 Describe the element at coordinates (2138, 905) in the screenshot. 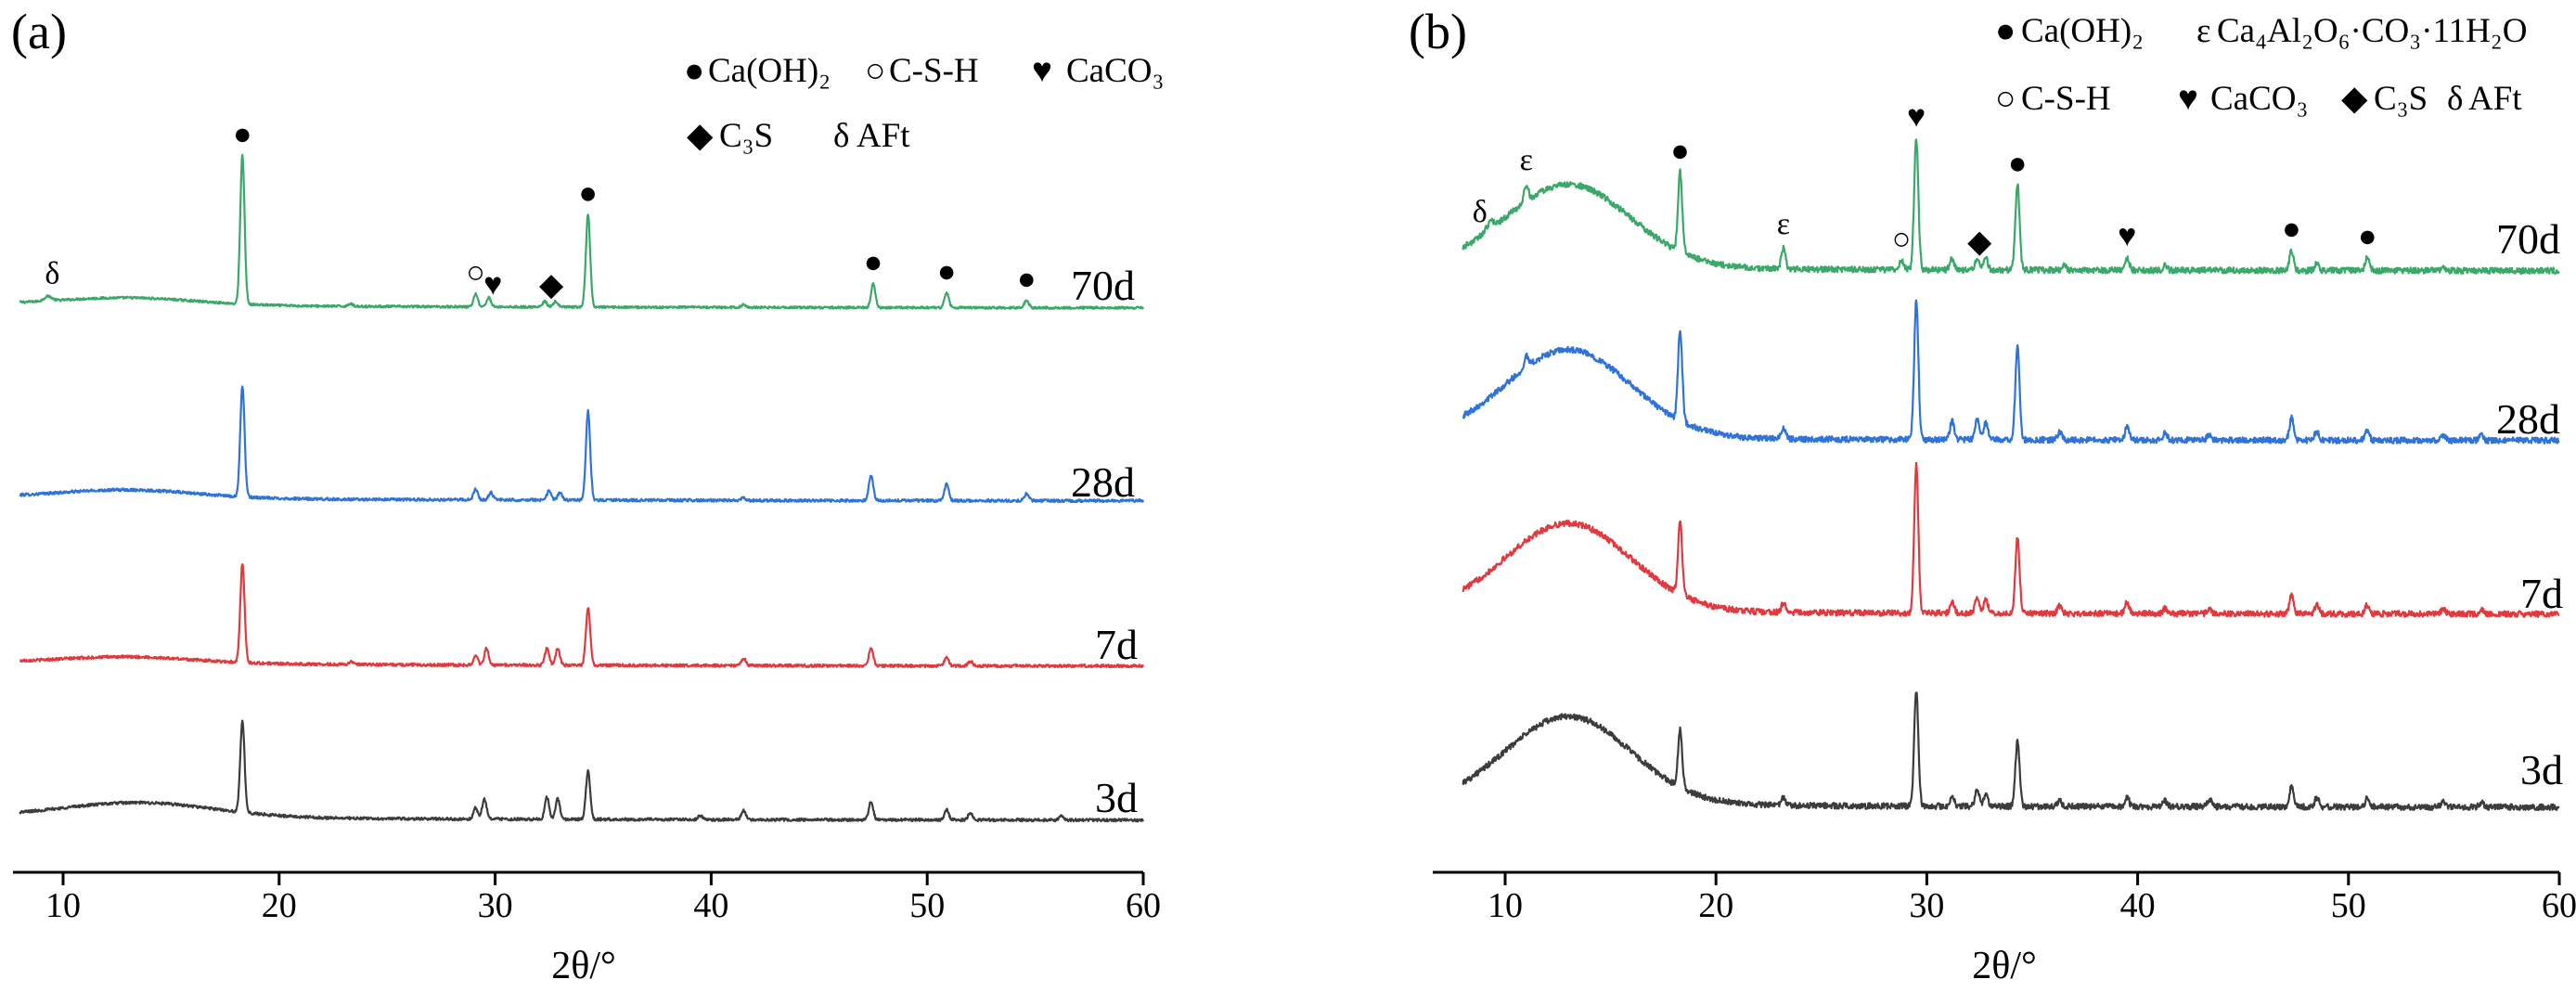

I see `x-tick-label-b-40: 40` at that location.